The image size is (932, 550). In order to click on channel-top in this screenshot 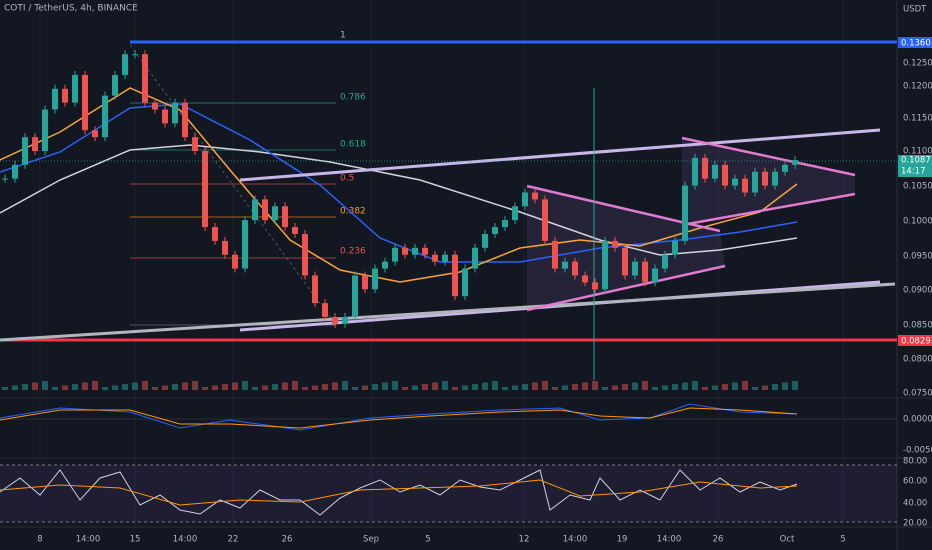, I will do `click(560, 155)`.